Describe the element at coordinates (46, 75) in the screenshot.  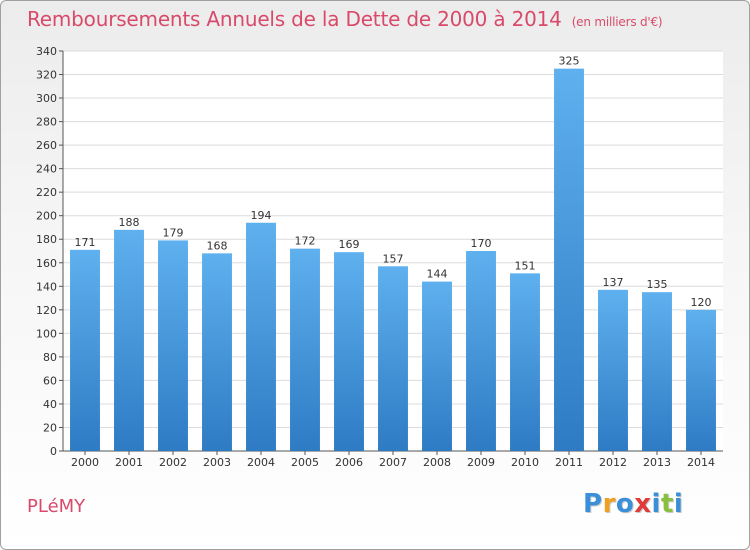
I see `y-tick-label: 320` at that location.